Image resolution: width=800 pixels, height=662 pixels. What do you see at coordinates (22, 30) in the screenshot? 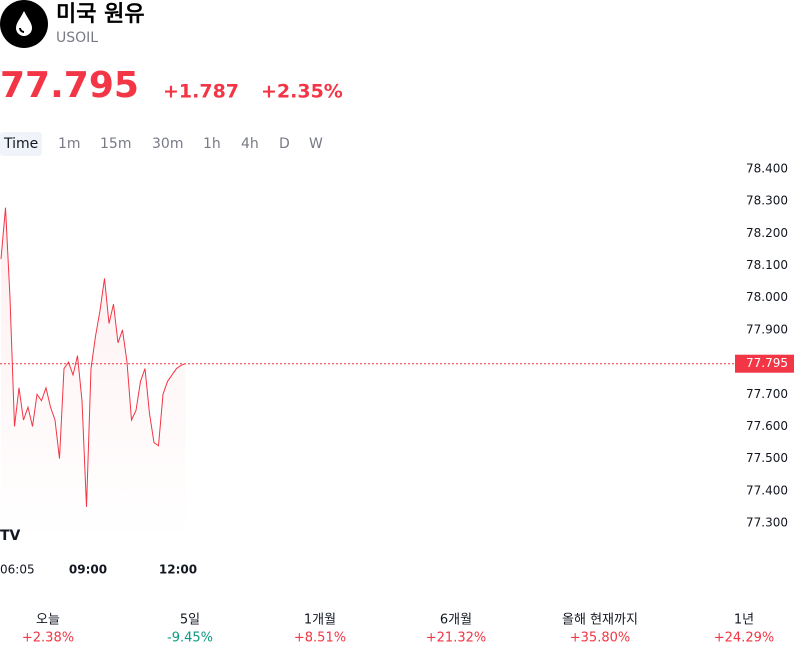
I see `drop-shine` at bounding box center [22, 30].